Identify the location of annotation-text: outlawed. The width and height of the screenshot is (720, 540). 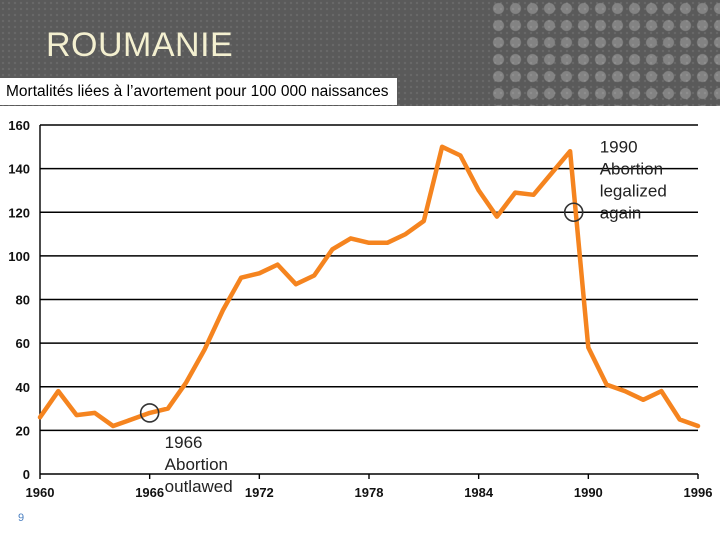
(199, 486).